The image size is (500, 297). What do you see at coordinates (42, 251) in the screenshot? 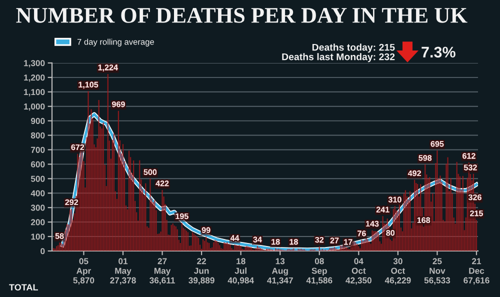
I see `y-tick-label: 0` at bounding box center [42, 251].